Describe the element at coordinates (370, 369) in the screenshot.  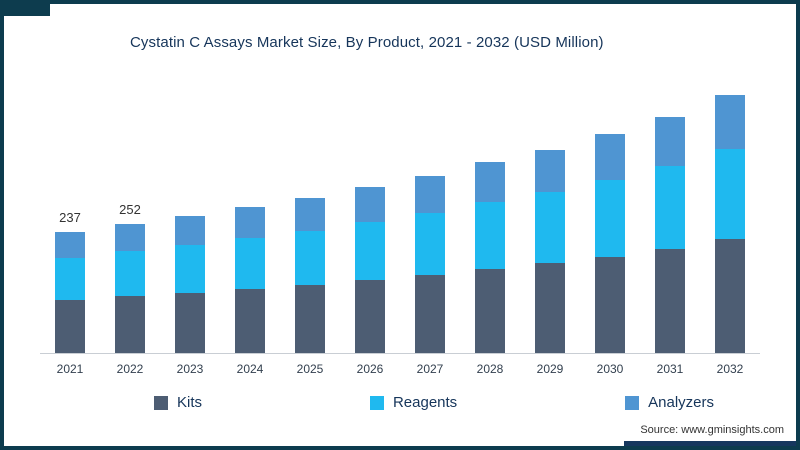
I see `x-axis-label: 2026` at that location.